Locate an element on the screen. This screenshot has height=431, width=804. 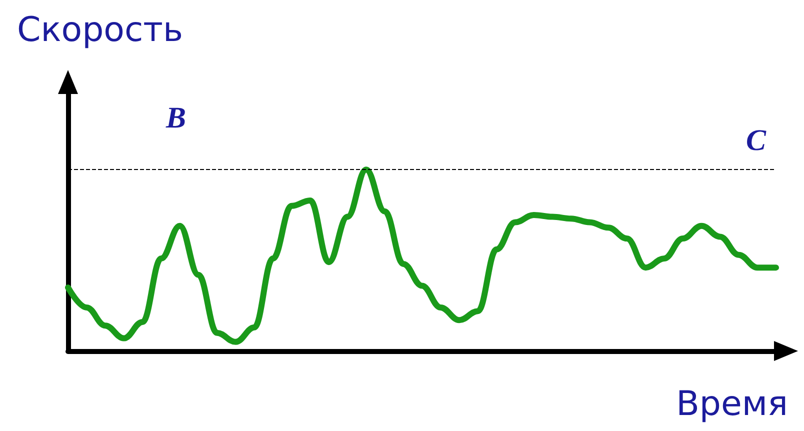
chart-title: Скорость is located at coordinates (100, 30).